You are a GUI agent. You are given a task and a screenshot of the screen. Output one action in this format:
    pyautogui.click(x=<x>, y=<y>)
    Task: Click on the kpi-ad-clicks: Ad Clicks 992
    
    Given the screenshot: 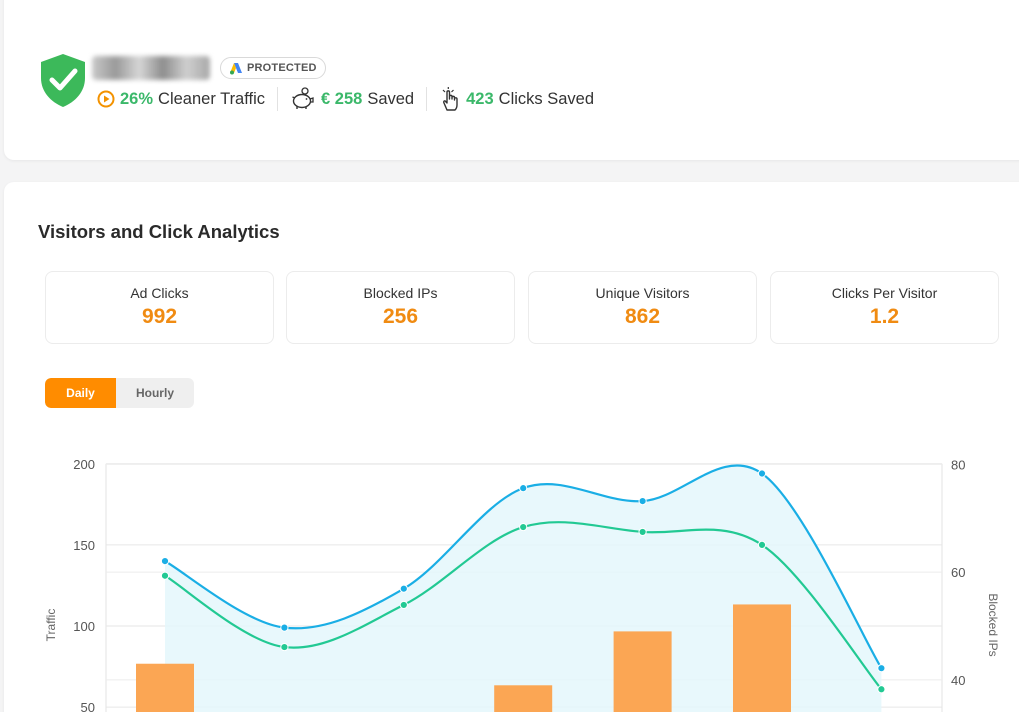 What is the action you would take?
    pyautogui.click(x=159, y=307)
    